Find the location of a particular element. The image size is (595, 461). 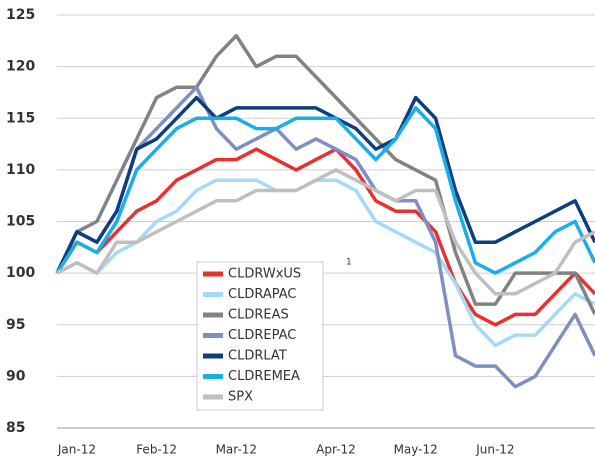

x-tick-label: Jan-12 is located at coordinates (76, 450).